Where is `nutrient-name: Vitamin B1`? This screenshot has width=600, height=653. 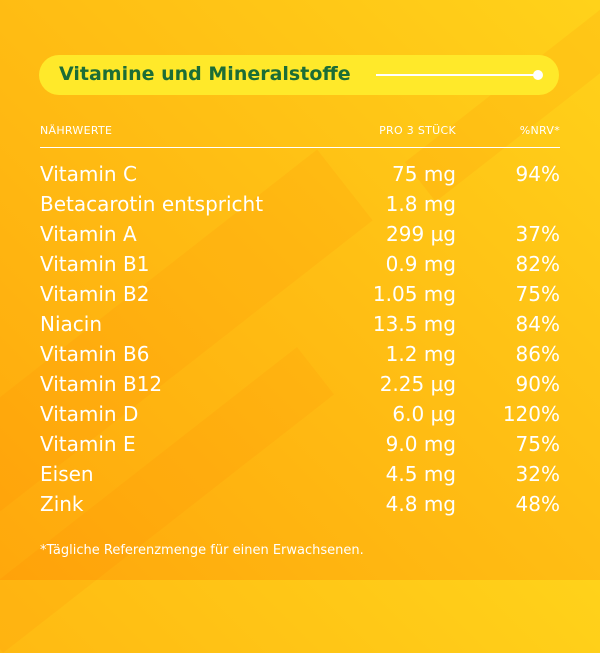 nutrient-name: Vitamin B1 is located at coordinates (95, 264).